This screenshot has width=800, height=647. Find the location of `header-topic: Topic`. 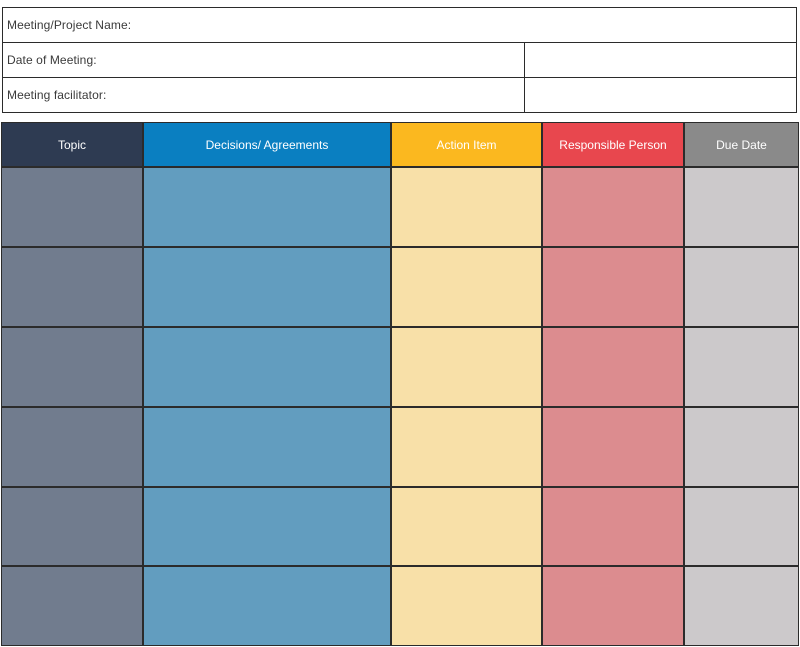

header-topic: Topic is located at coordinates (72, 144).